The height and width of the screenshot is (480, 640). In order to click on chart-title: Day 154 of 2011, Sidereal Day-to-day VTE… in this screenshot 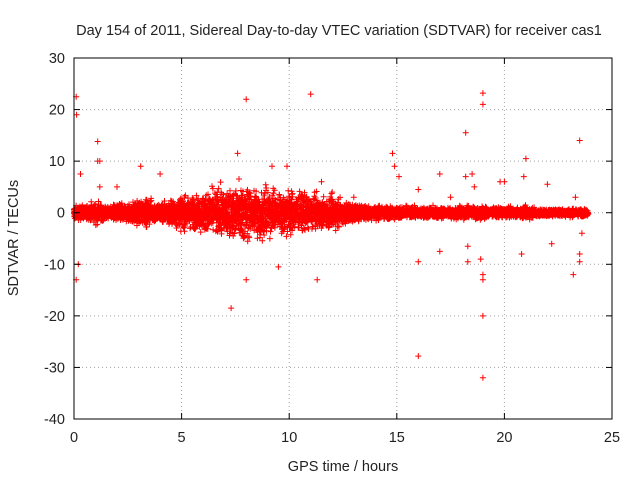, I will do `click(339, 31)`.